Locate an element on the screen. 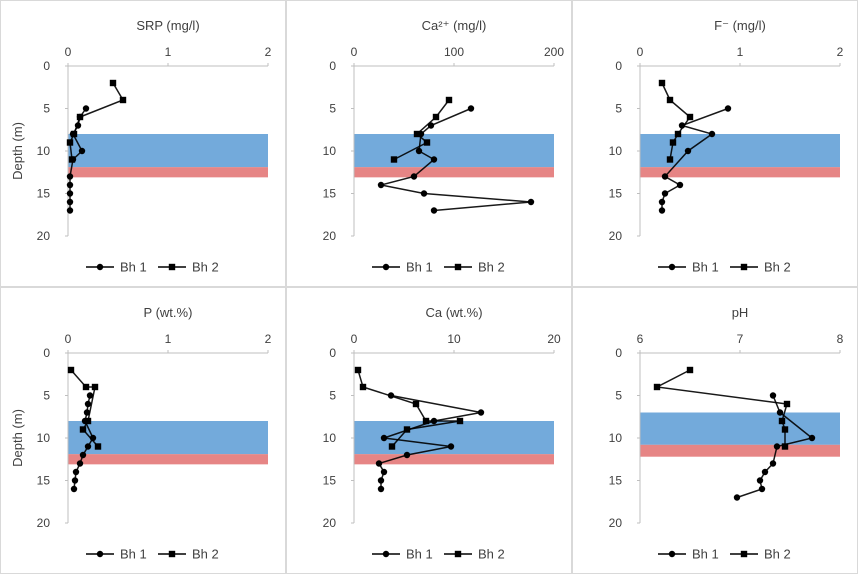 This screenshot has height=579, width=858. band-blue is located at coordinates (168, 438).